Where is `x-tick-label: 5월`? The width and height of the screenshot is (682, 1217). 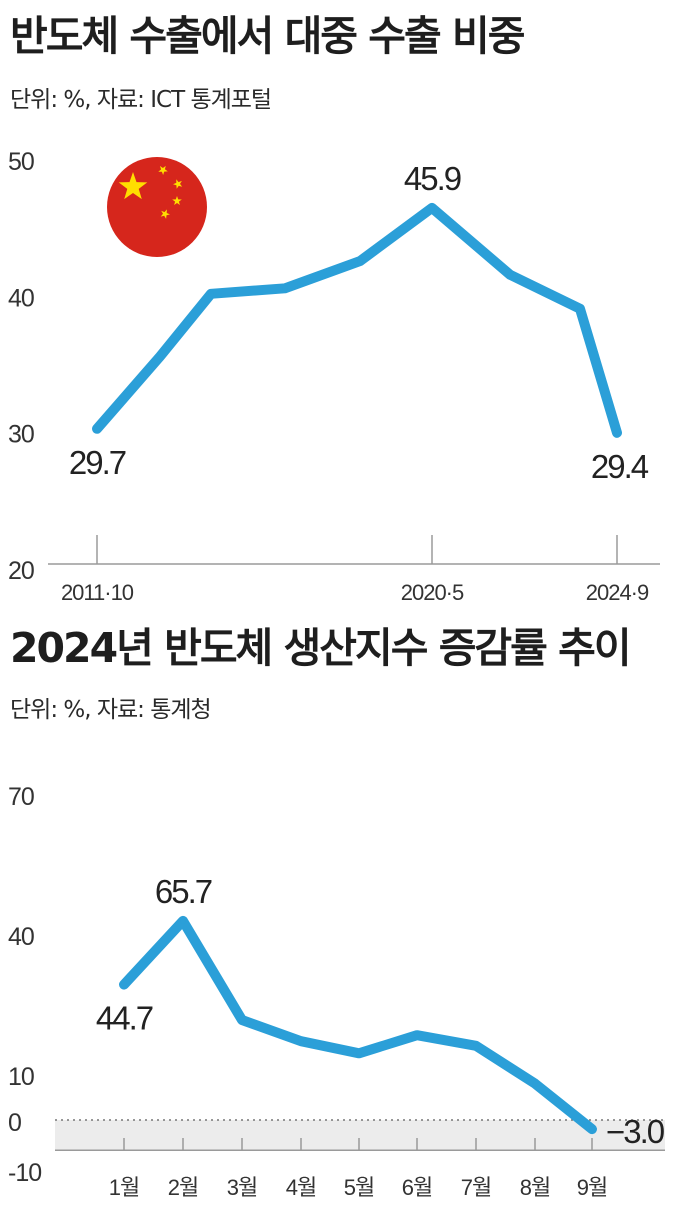 x-tick-label: 5월 is located at coordinates (359, 1187).